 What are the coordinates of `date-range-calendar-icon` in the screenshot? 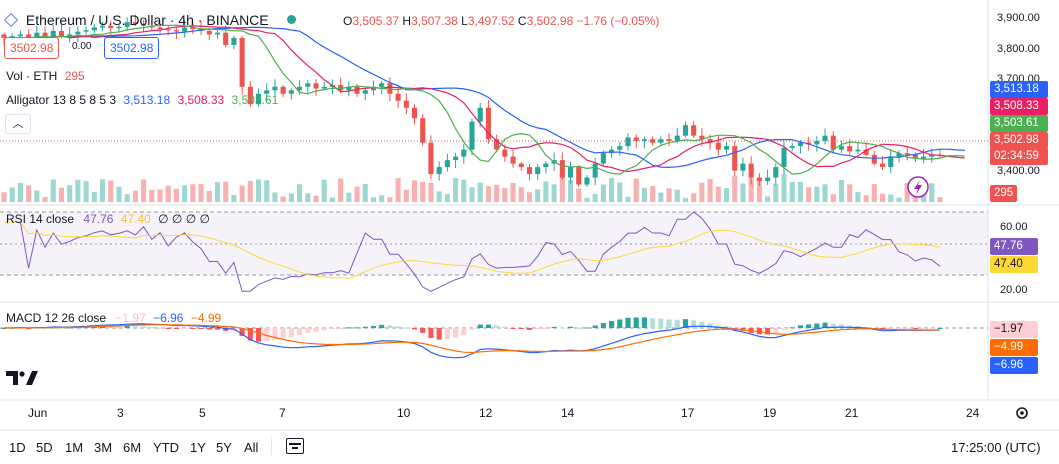 It's located at (295, 446).